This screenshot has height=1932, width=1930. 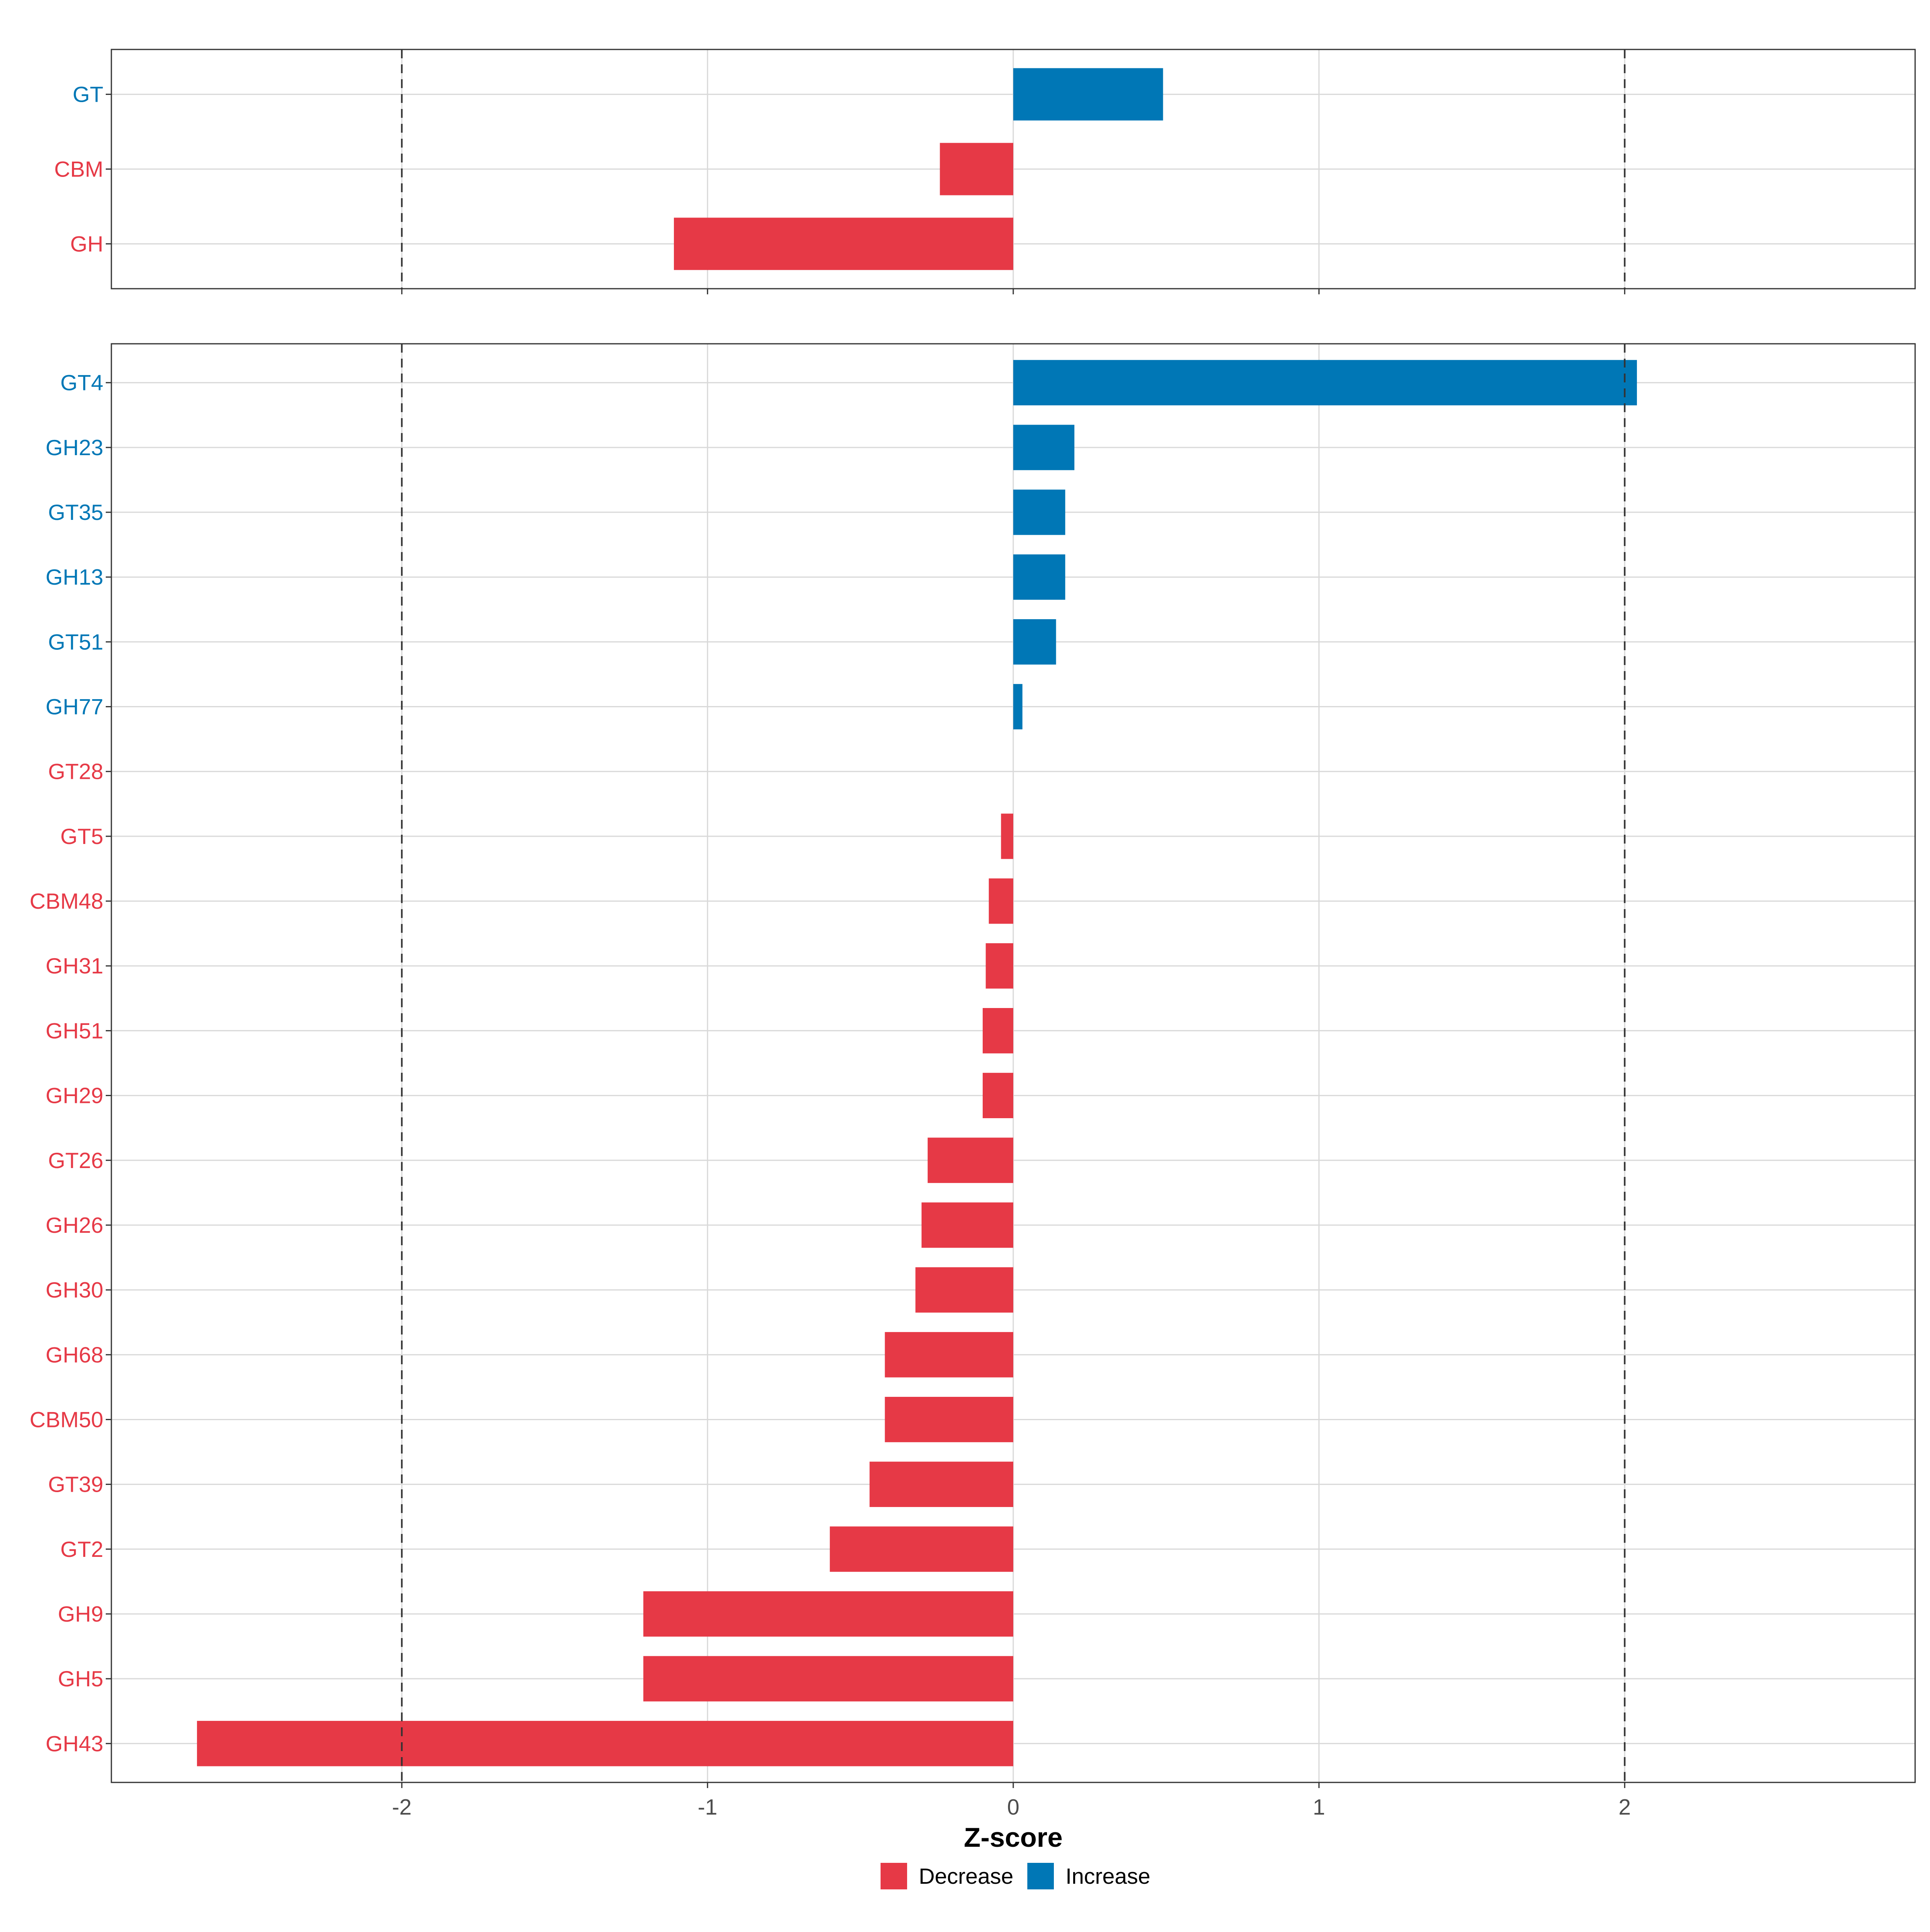 I want to click on category-label-GH5: GH5, so click(x=80, y=1678).